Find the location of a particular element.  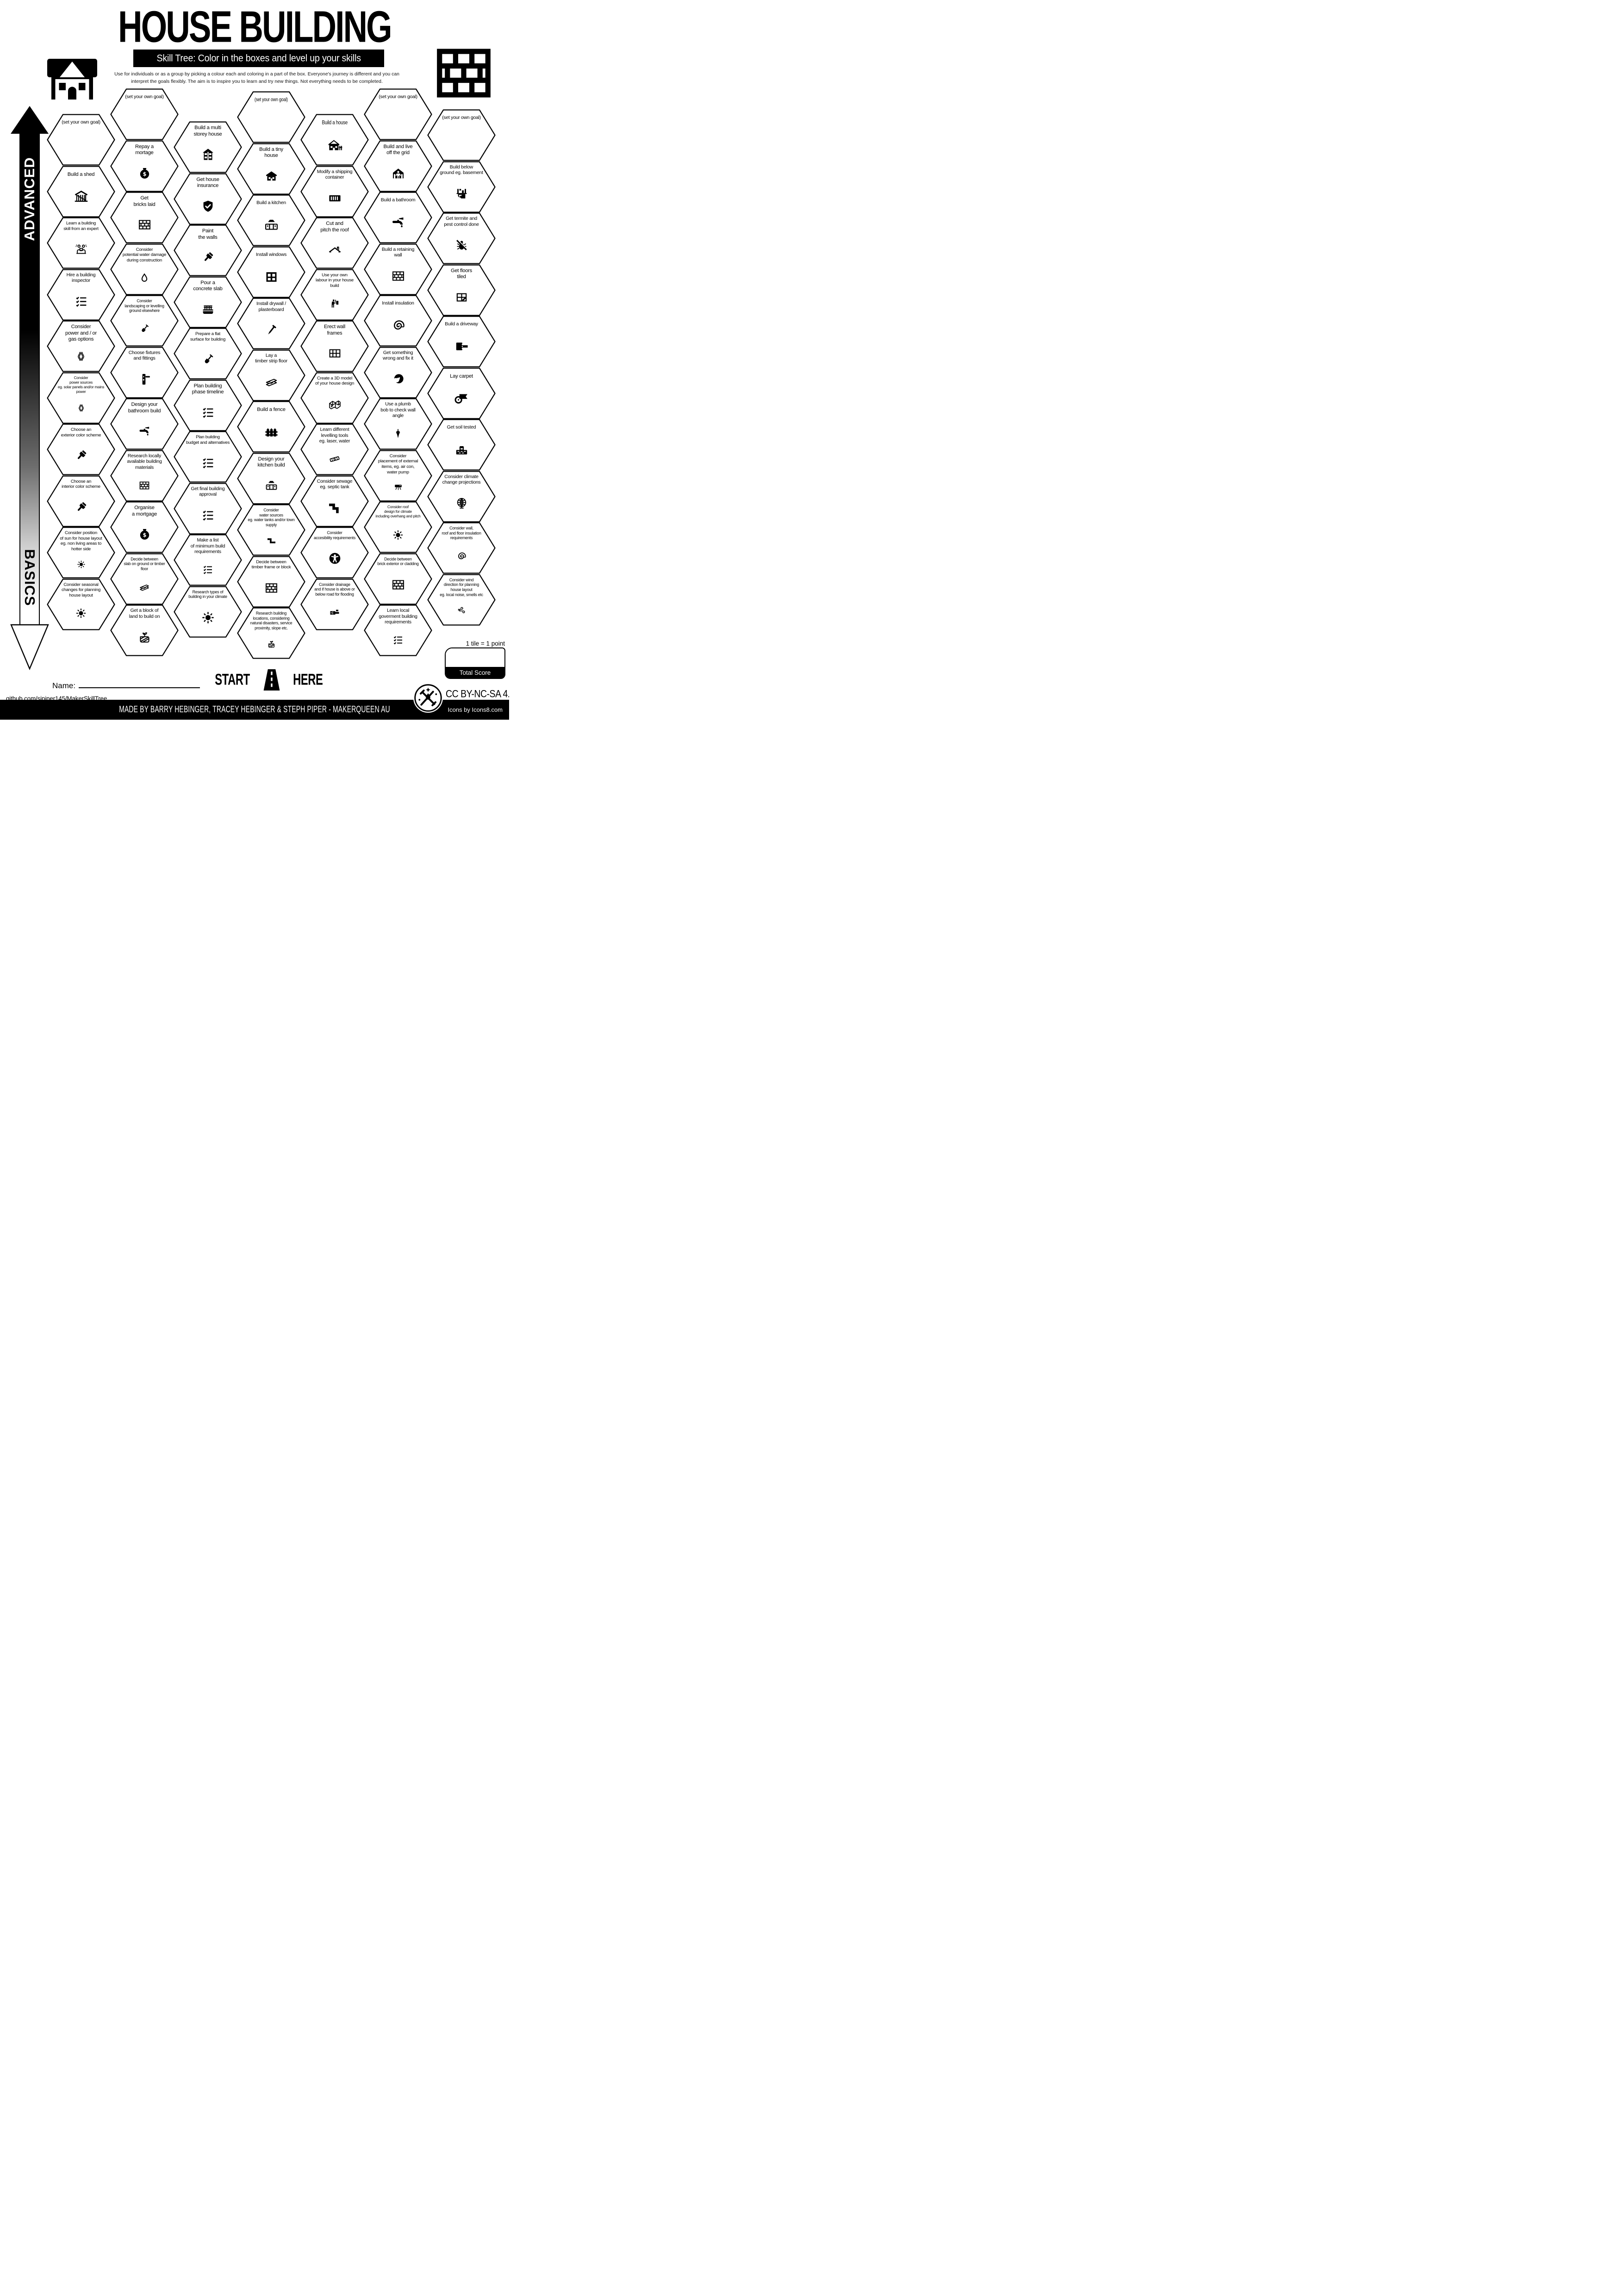

skill-tile: Build a bathroom is located at coordinates (398, 217).